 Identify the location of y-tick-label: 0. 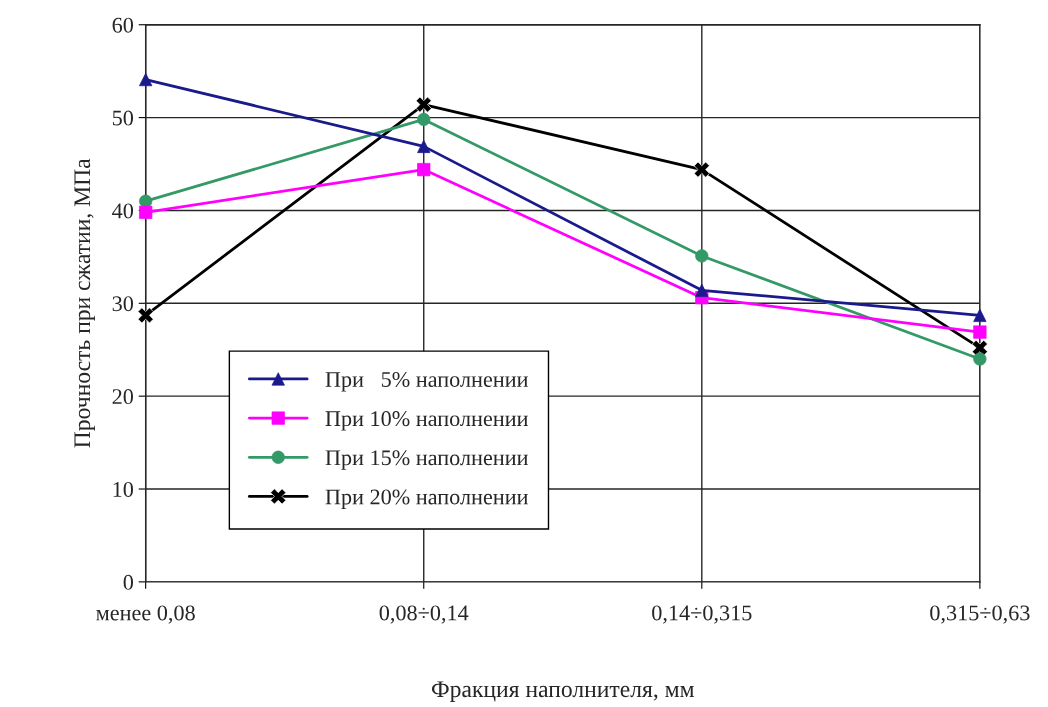
(128, 582).